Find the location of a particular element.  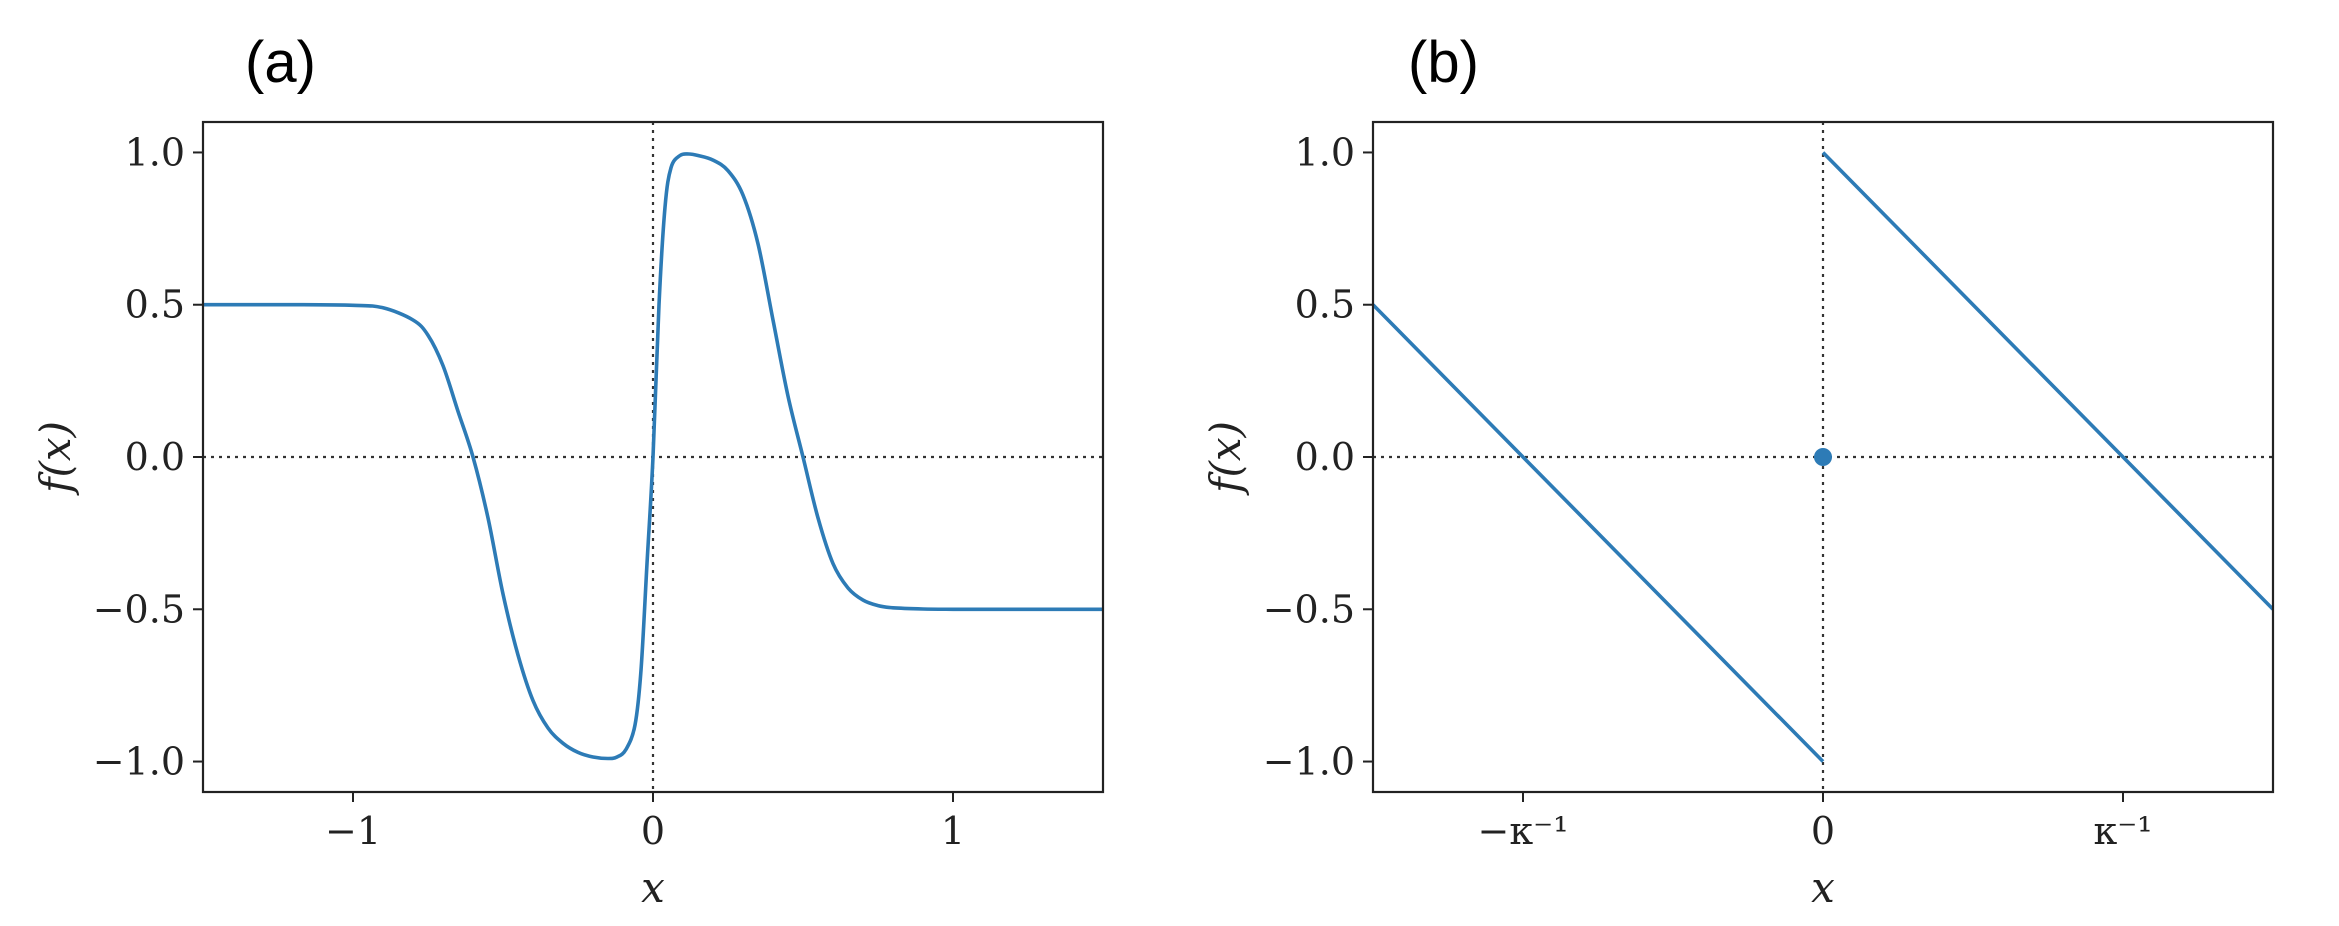

panel-a-x-tick-label: 0 is located at coordinates (653, 831).